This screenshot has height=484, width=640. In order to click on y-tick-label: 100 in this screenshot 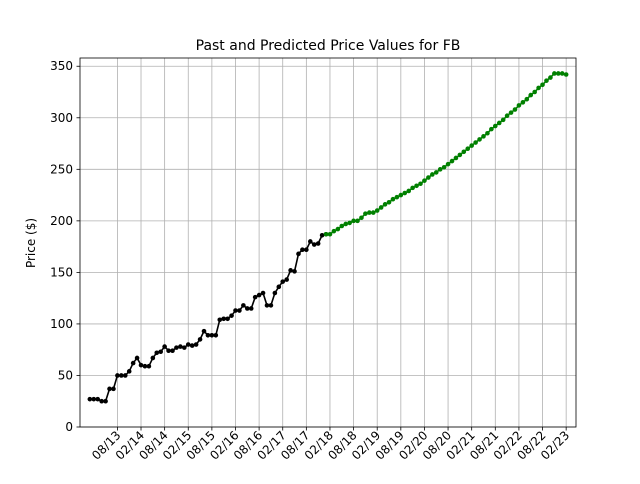, I will do `click(61, 324)`.